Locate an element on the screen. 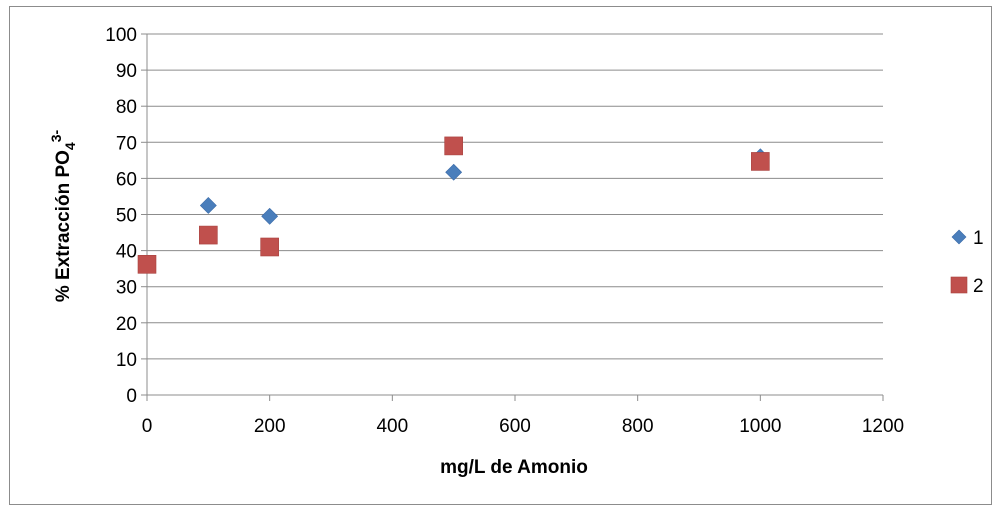  x-tick-label: 800 is located at coordinates (638, 426).